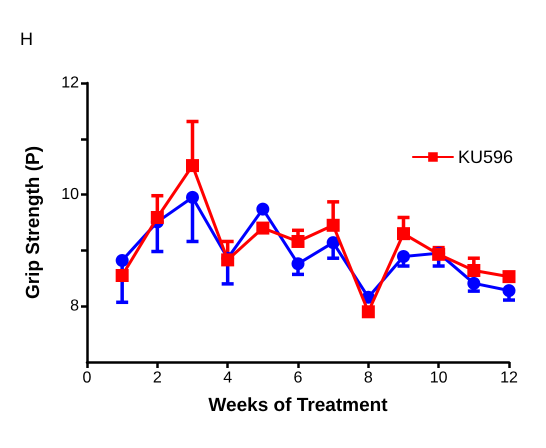 The width and height of the screenshot is (546, 448). Describe the element at coordinates (87, 378) in the screenshot. I see `x-tick-label: 0` at that location.